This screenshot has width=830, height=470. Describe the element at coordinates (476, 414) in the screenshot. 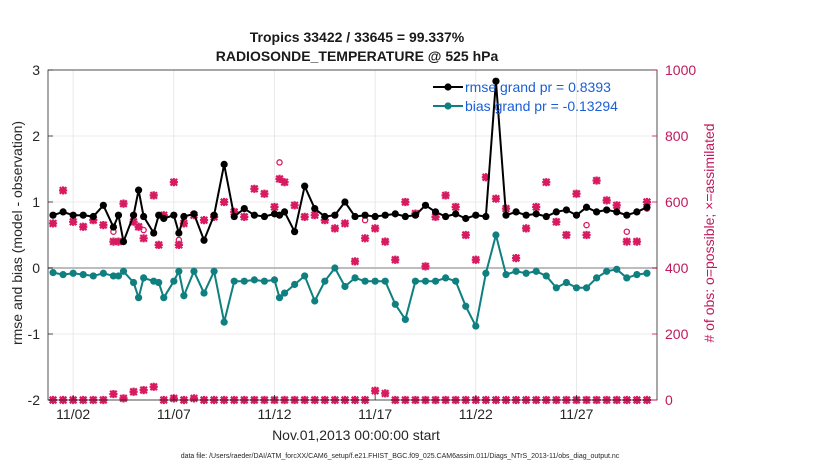

I see `x-tick-label: 11/22` at that location.